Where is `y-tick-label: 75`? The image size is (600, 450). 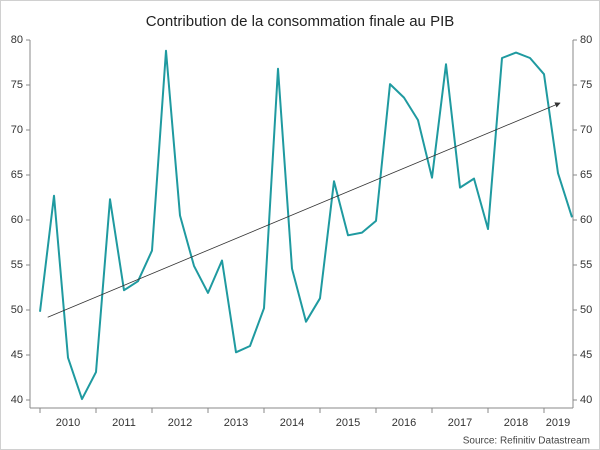
y-tick-label: 75 is located at coordinates (17, 85).